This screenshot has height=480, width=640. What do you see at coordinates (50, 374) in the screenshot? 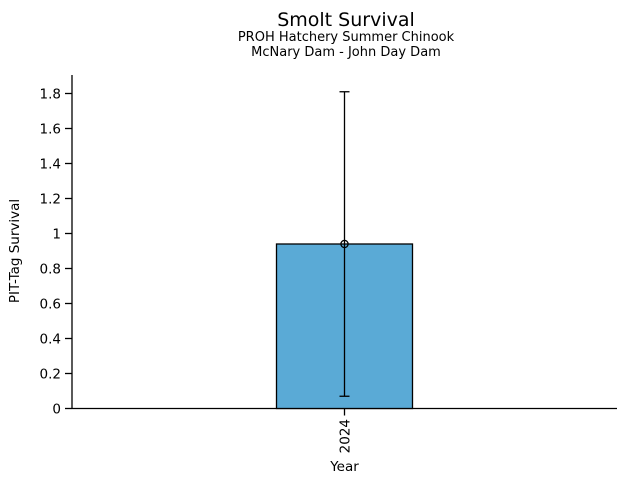
I see `y-tick-label: 0.2` at bounding box center [50, 374].